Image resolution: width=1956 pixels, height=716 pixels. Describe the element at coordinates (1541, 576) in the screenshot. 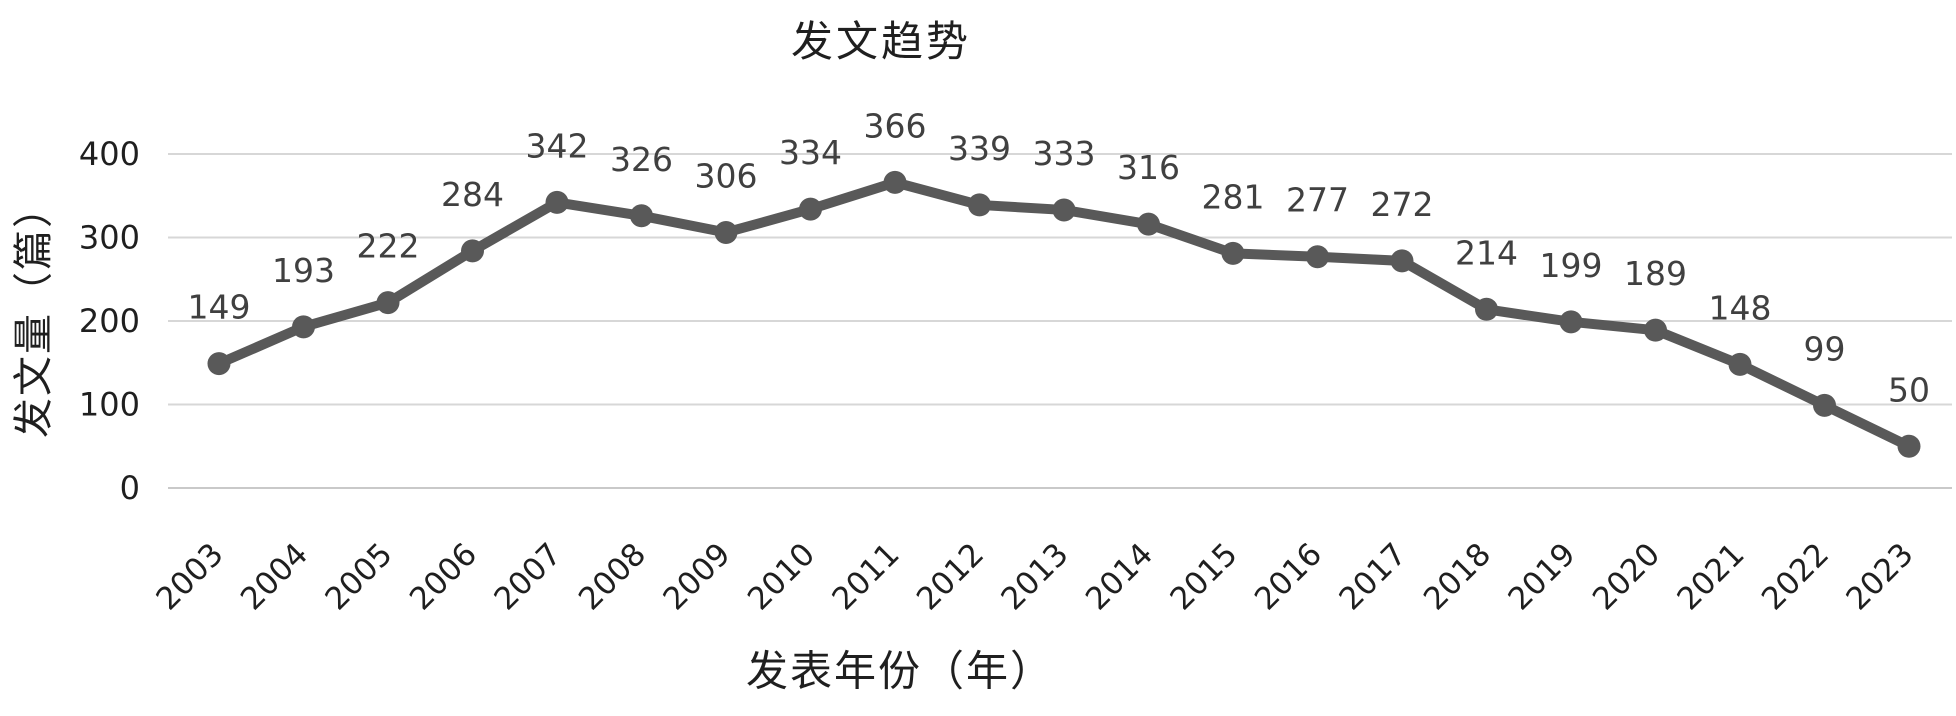

I see `x-tick-label-2019: 2019` at that location.